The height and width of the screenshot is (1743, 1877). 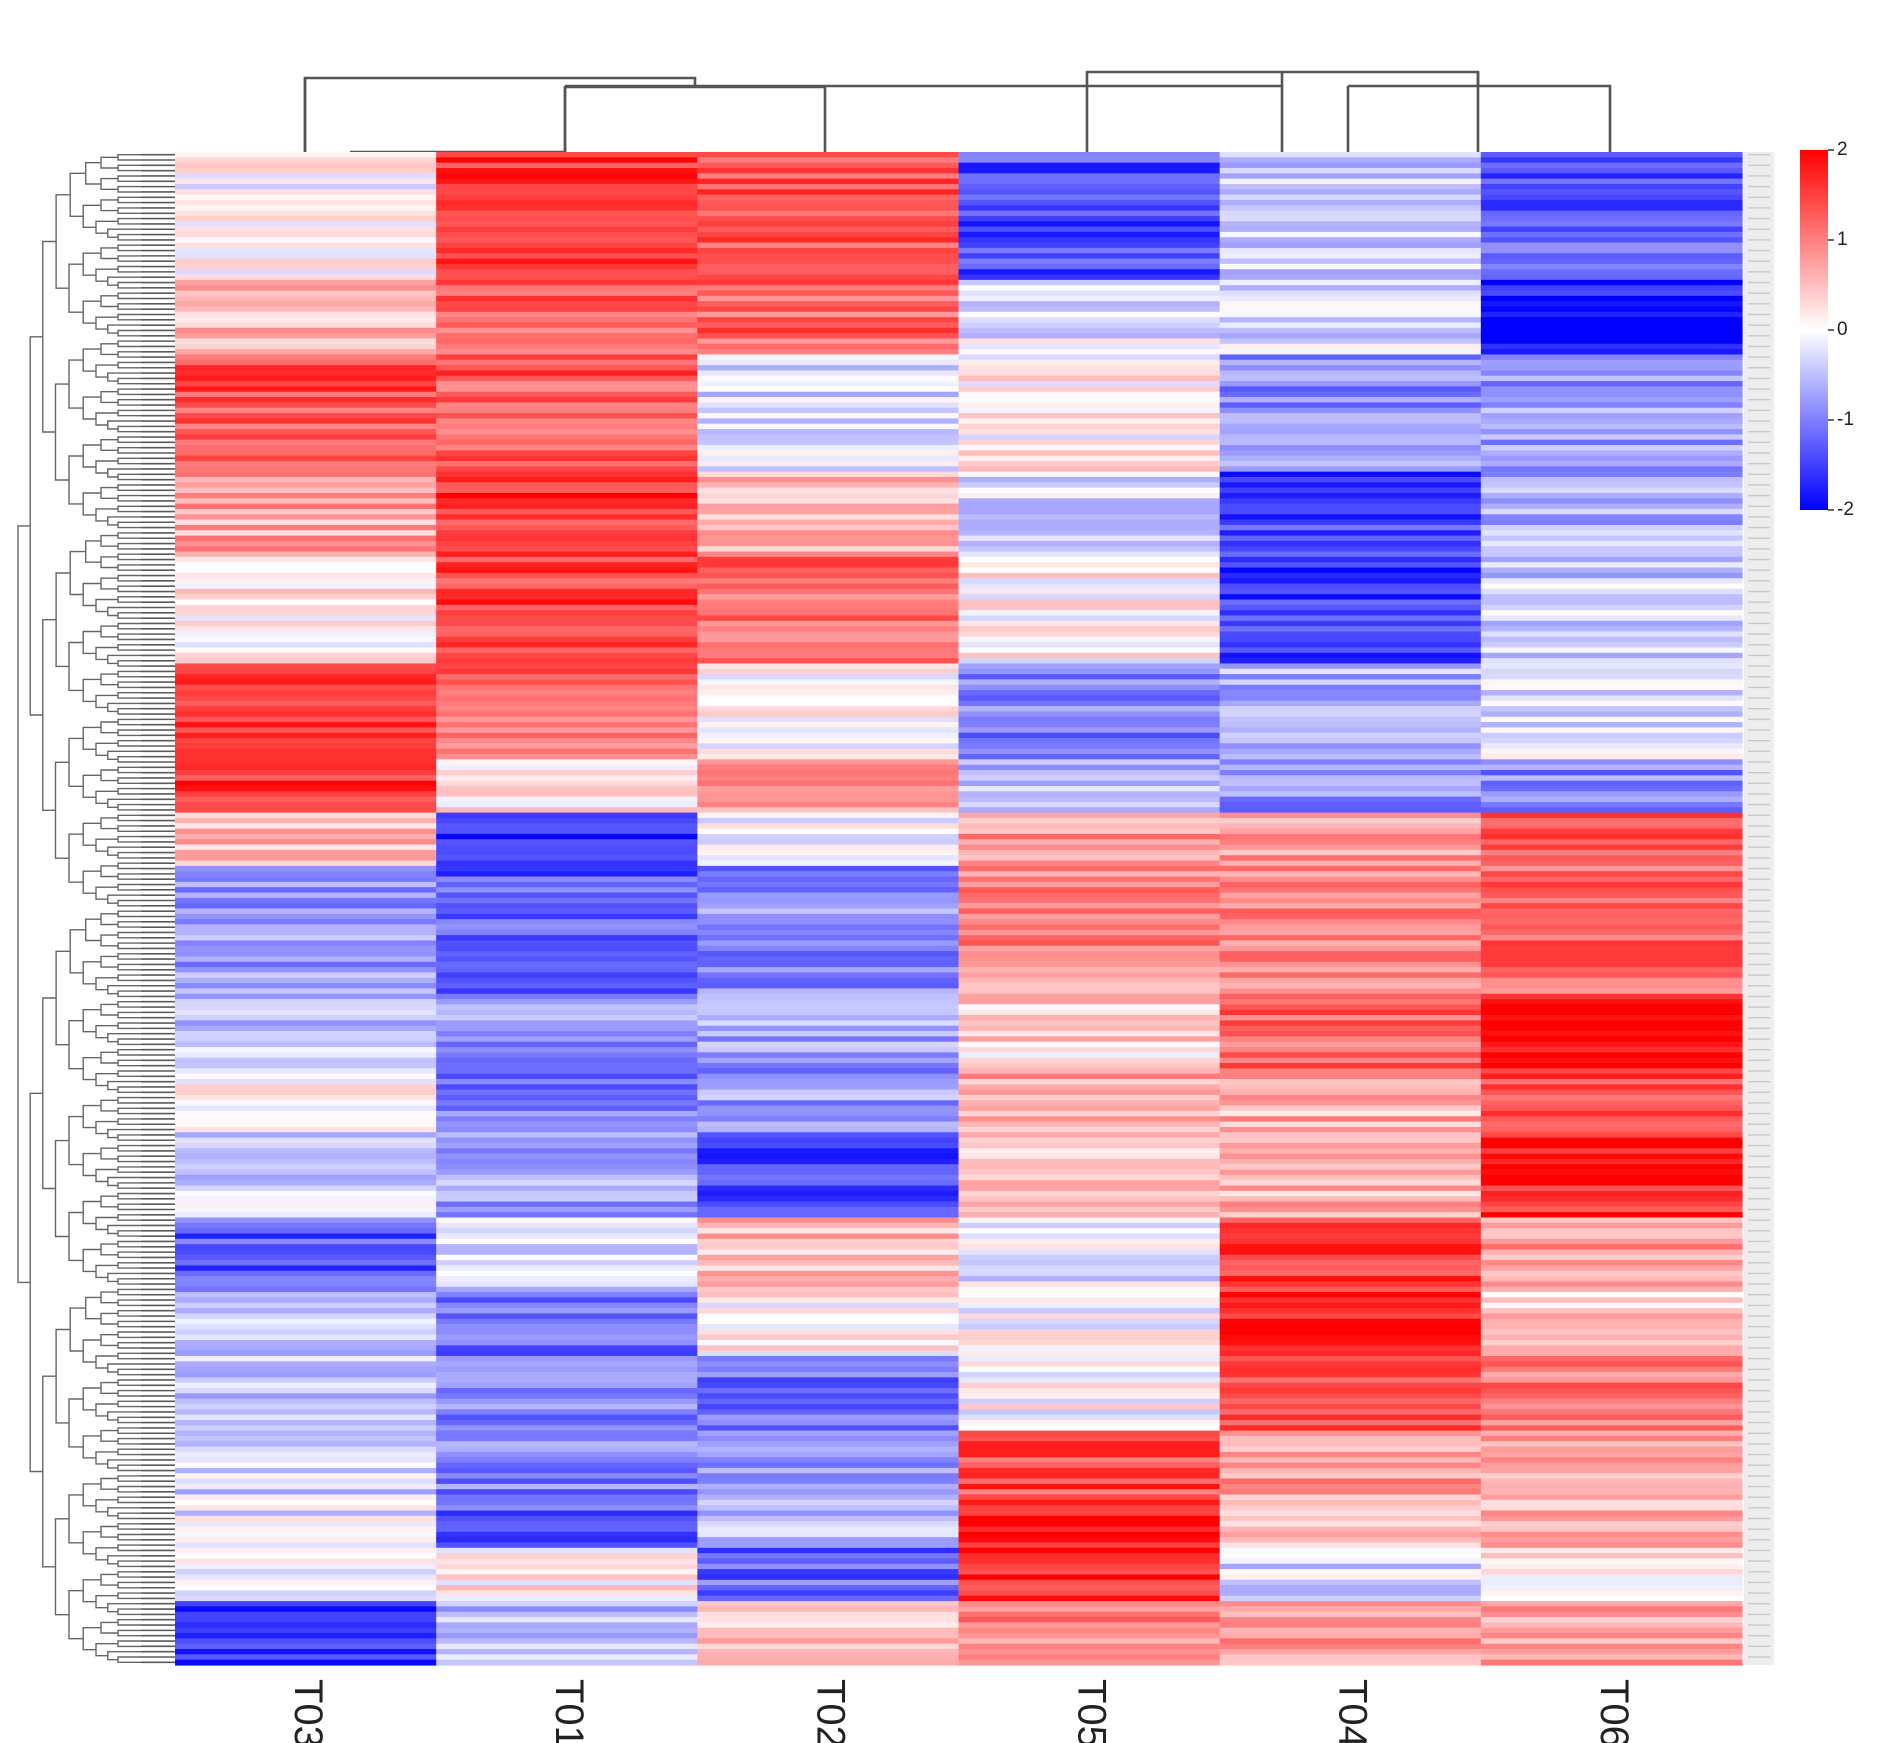 I want to click on column-label-t04: T04, so click(x=1353, y=1711).